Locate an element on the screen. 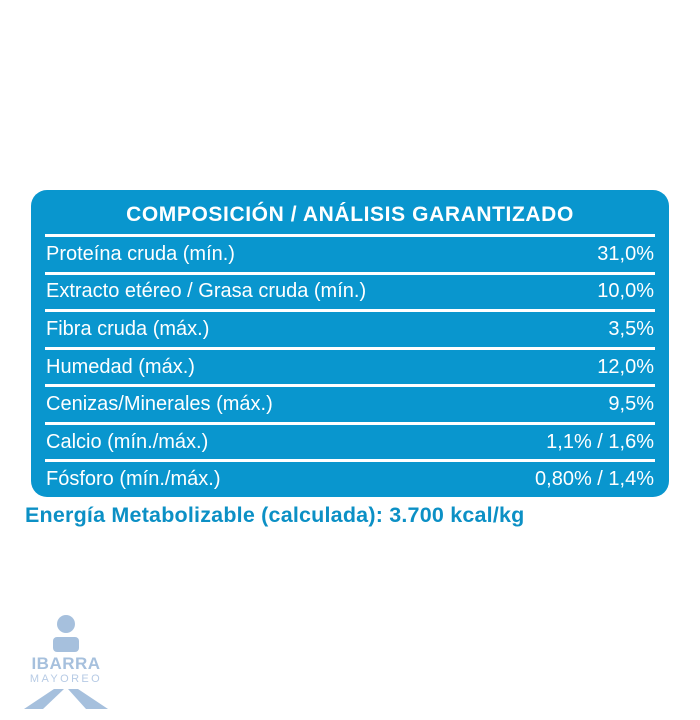  brand-subtitle: MAYOREO is located at coordinates (66, 678).